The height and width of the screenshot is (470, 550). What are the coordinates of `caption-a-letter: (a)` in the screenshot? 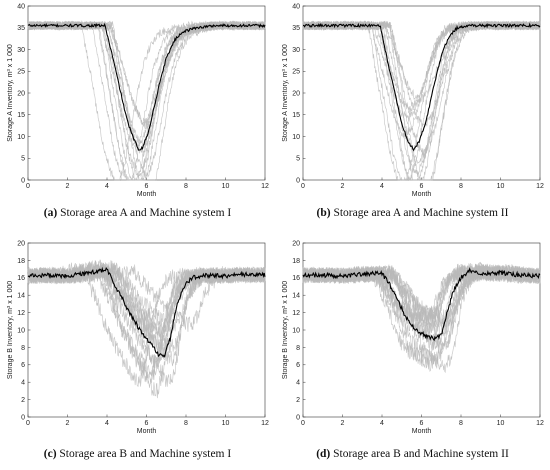 It's located at (50, 213).